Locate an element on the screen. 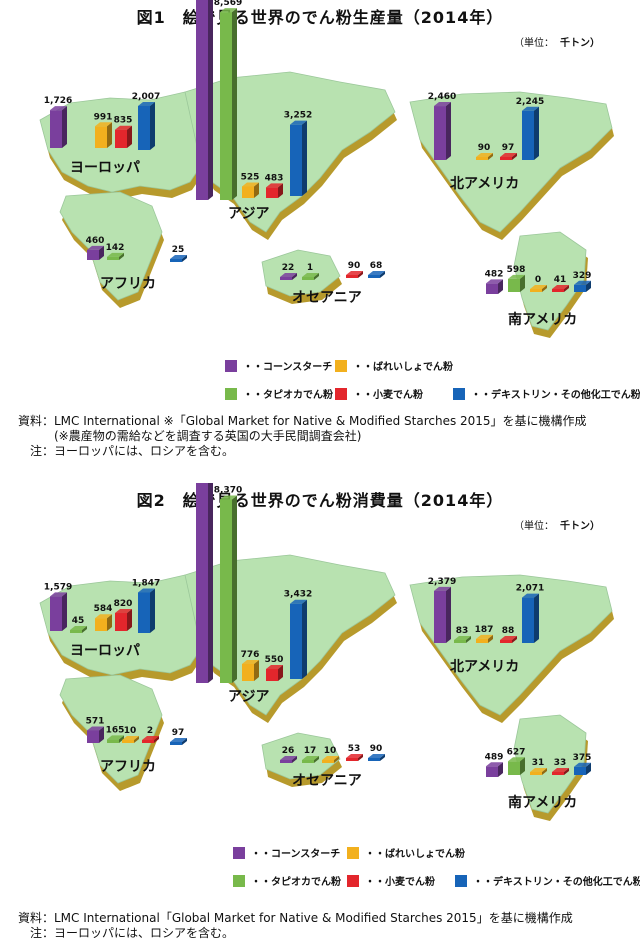 This screenshot has height=950, width=640. data-label: 2,071 is located at coordinates (530, 589).